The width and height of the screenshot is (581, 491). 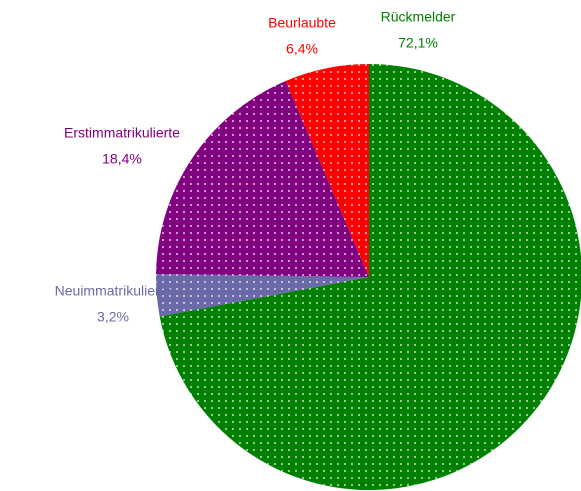 I want to click on slice-label: Beurlaubte, so click(x=302, y=23).